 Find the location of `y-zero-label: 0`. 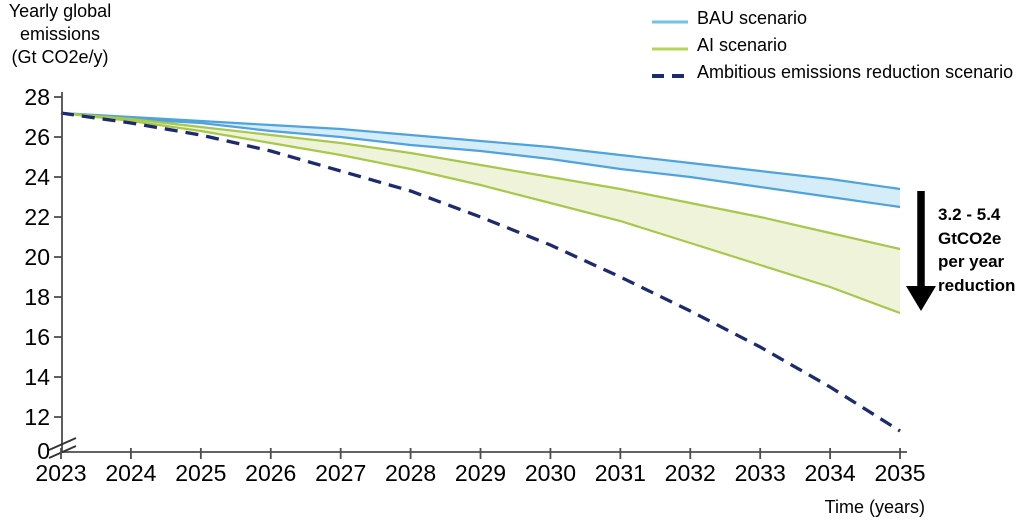

y-zero-label: 0 is located at coordinates (43, 451).